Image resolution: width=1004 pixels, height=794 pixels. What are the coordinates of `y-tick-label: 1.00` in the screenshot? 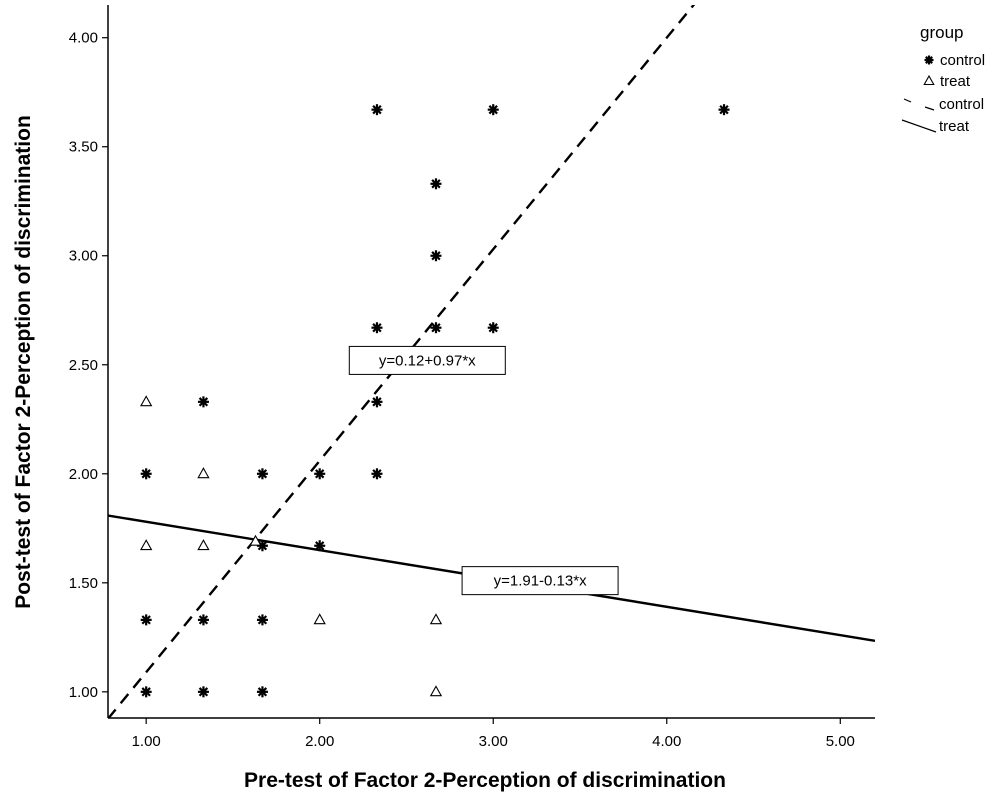 It's located at (83, 692).